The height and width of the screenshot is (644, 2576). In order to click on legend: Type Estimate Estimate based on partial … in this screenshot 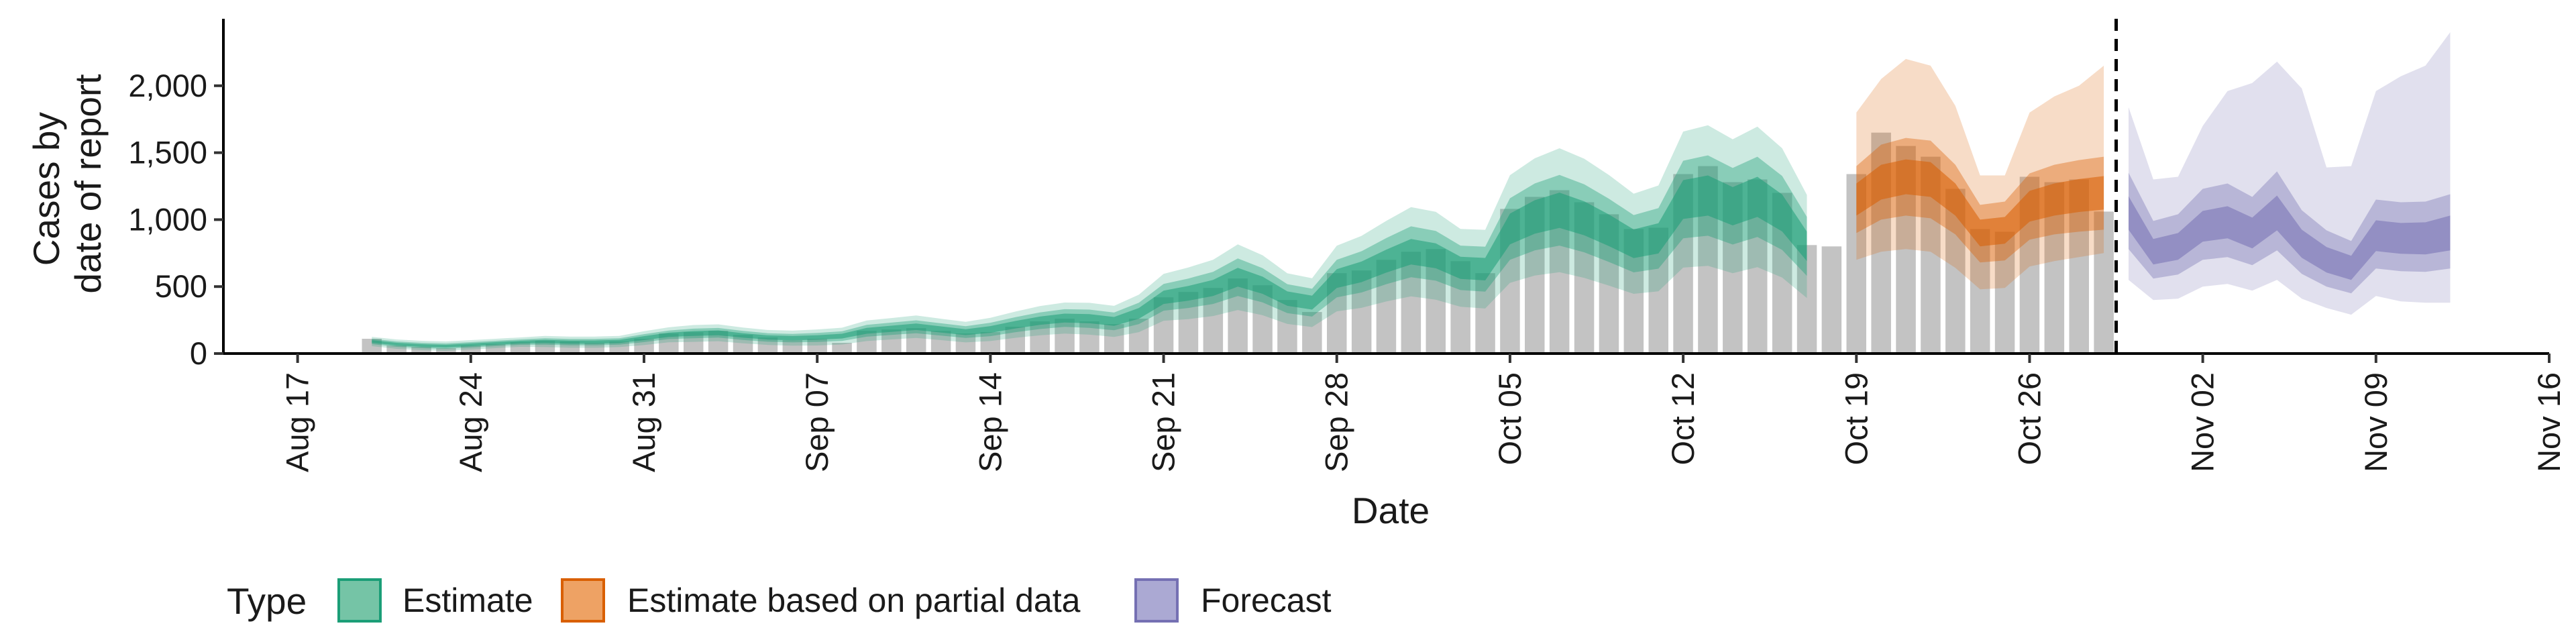, I will do `click(779, 600)`.